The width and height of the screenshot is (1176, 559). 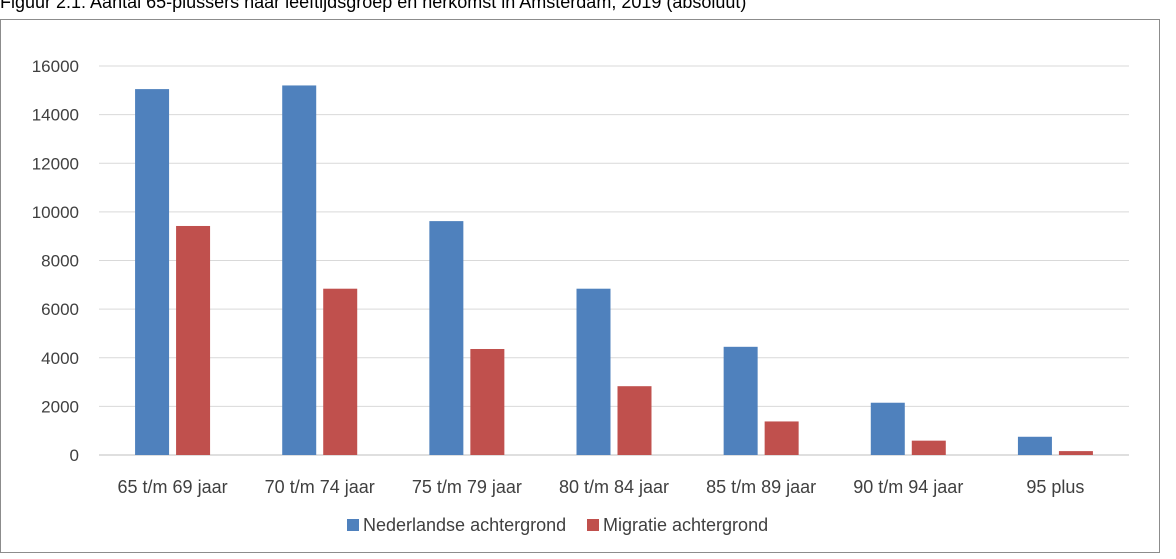 What do you see at coordinates (55, 163) in the screenshot?
I see `y-tick-label: 12000` at bounding box center [55, 163].